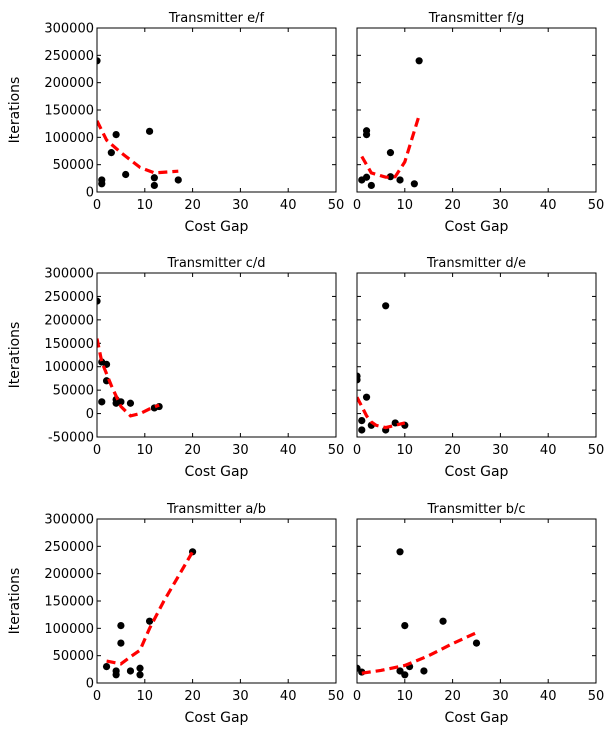 The width and height of the screenshot is (614, 736). I want to click on chart-title: Transmitter b/c, so click(475, 509).